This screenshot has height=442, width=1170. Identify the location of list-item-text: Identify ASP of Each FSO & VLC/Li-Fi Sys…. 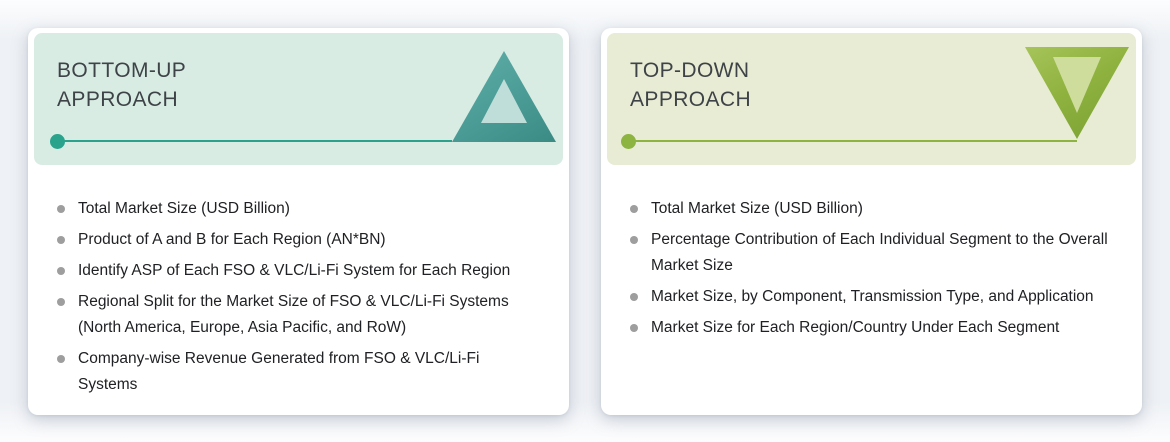
(294, 270).